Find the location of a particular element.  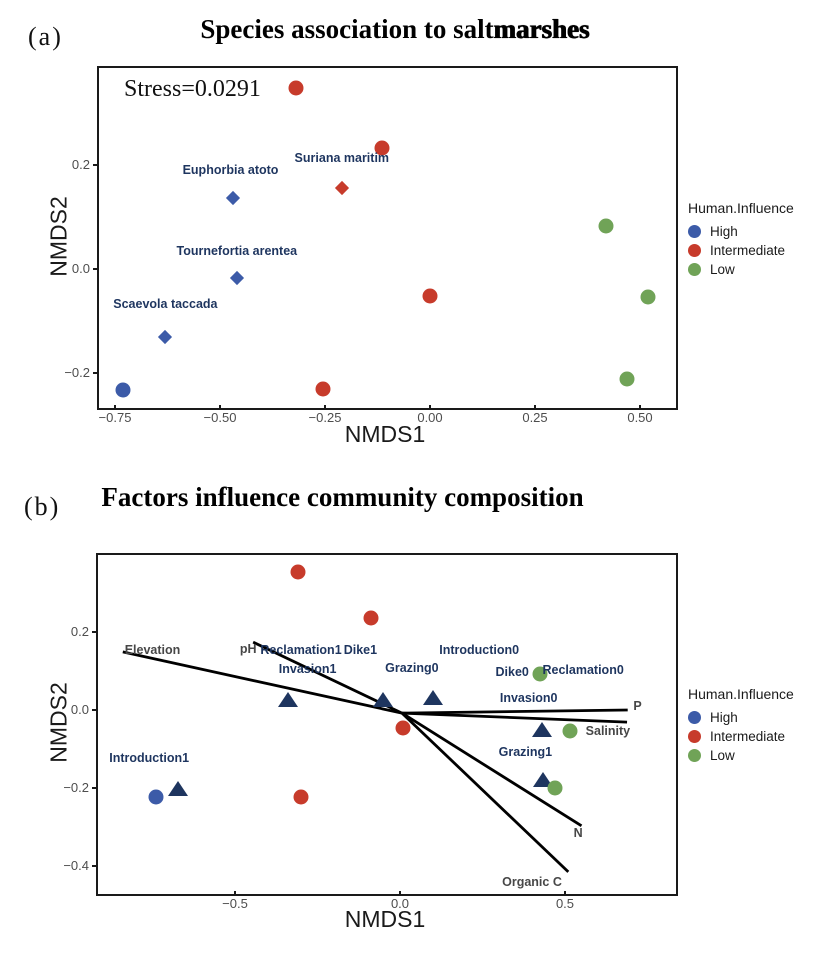

panel-a-title: Species association to saltmarshes is located at coordinates (395, 29).